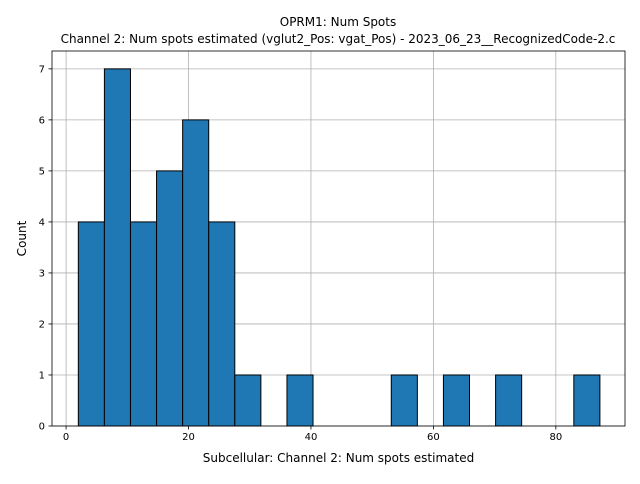 This screenshot has height=484, width=640. What do you see at coordinates (188, 437) in the screenshot?
I see `x-tick-label: 20` at bounding box center [188, 437].